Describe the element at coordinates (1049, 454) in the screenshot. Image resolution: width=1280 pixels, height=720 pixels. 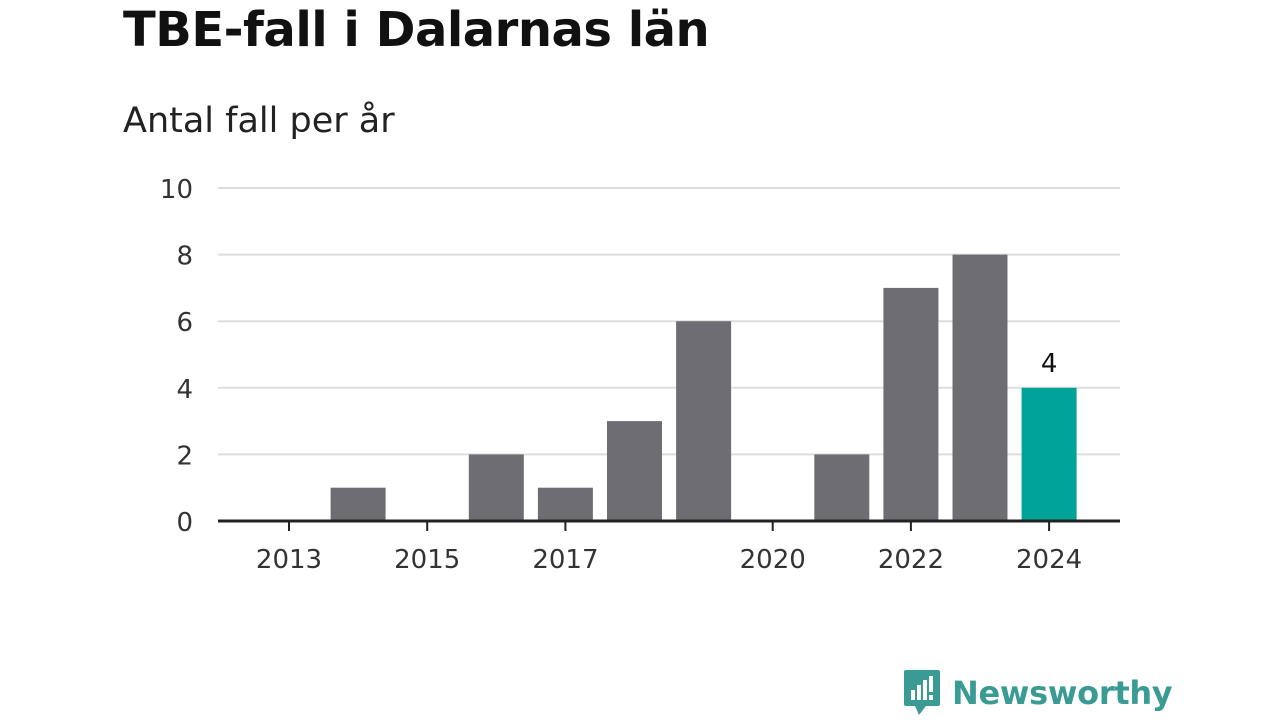
I see `bar-2024` at that location.